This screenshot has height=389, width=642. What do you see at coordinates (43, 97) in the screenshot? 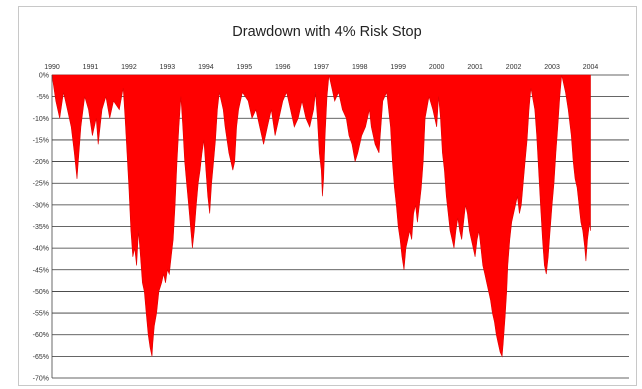
I see `y-tick-label: -5%` at bounding box center [43, 97].